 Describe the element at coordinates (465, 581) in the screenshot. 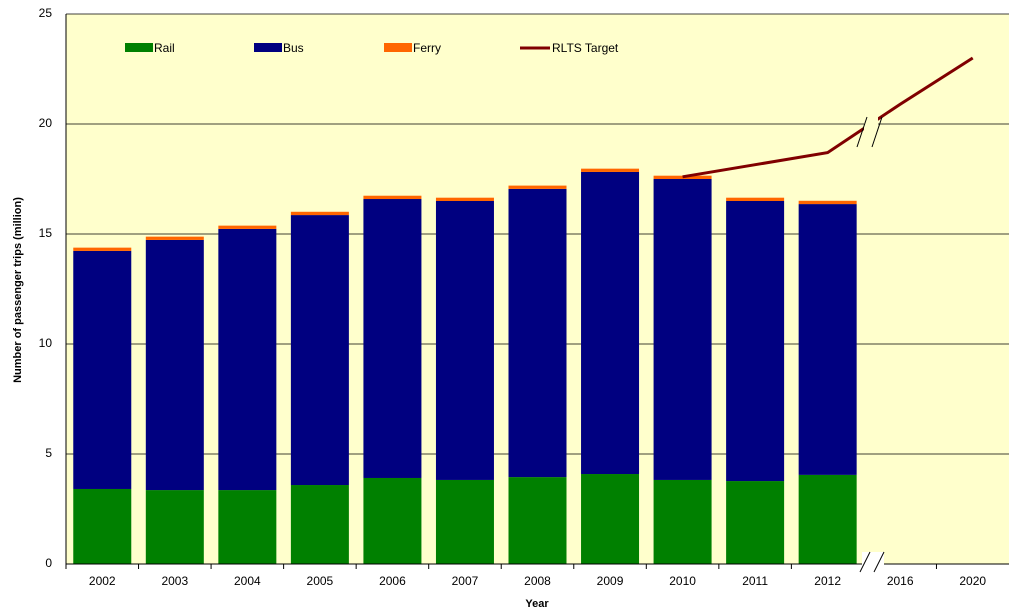

I see `x-tick-label: 2007` at that location.